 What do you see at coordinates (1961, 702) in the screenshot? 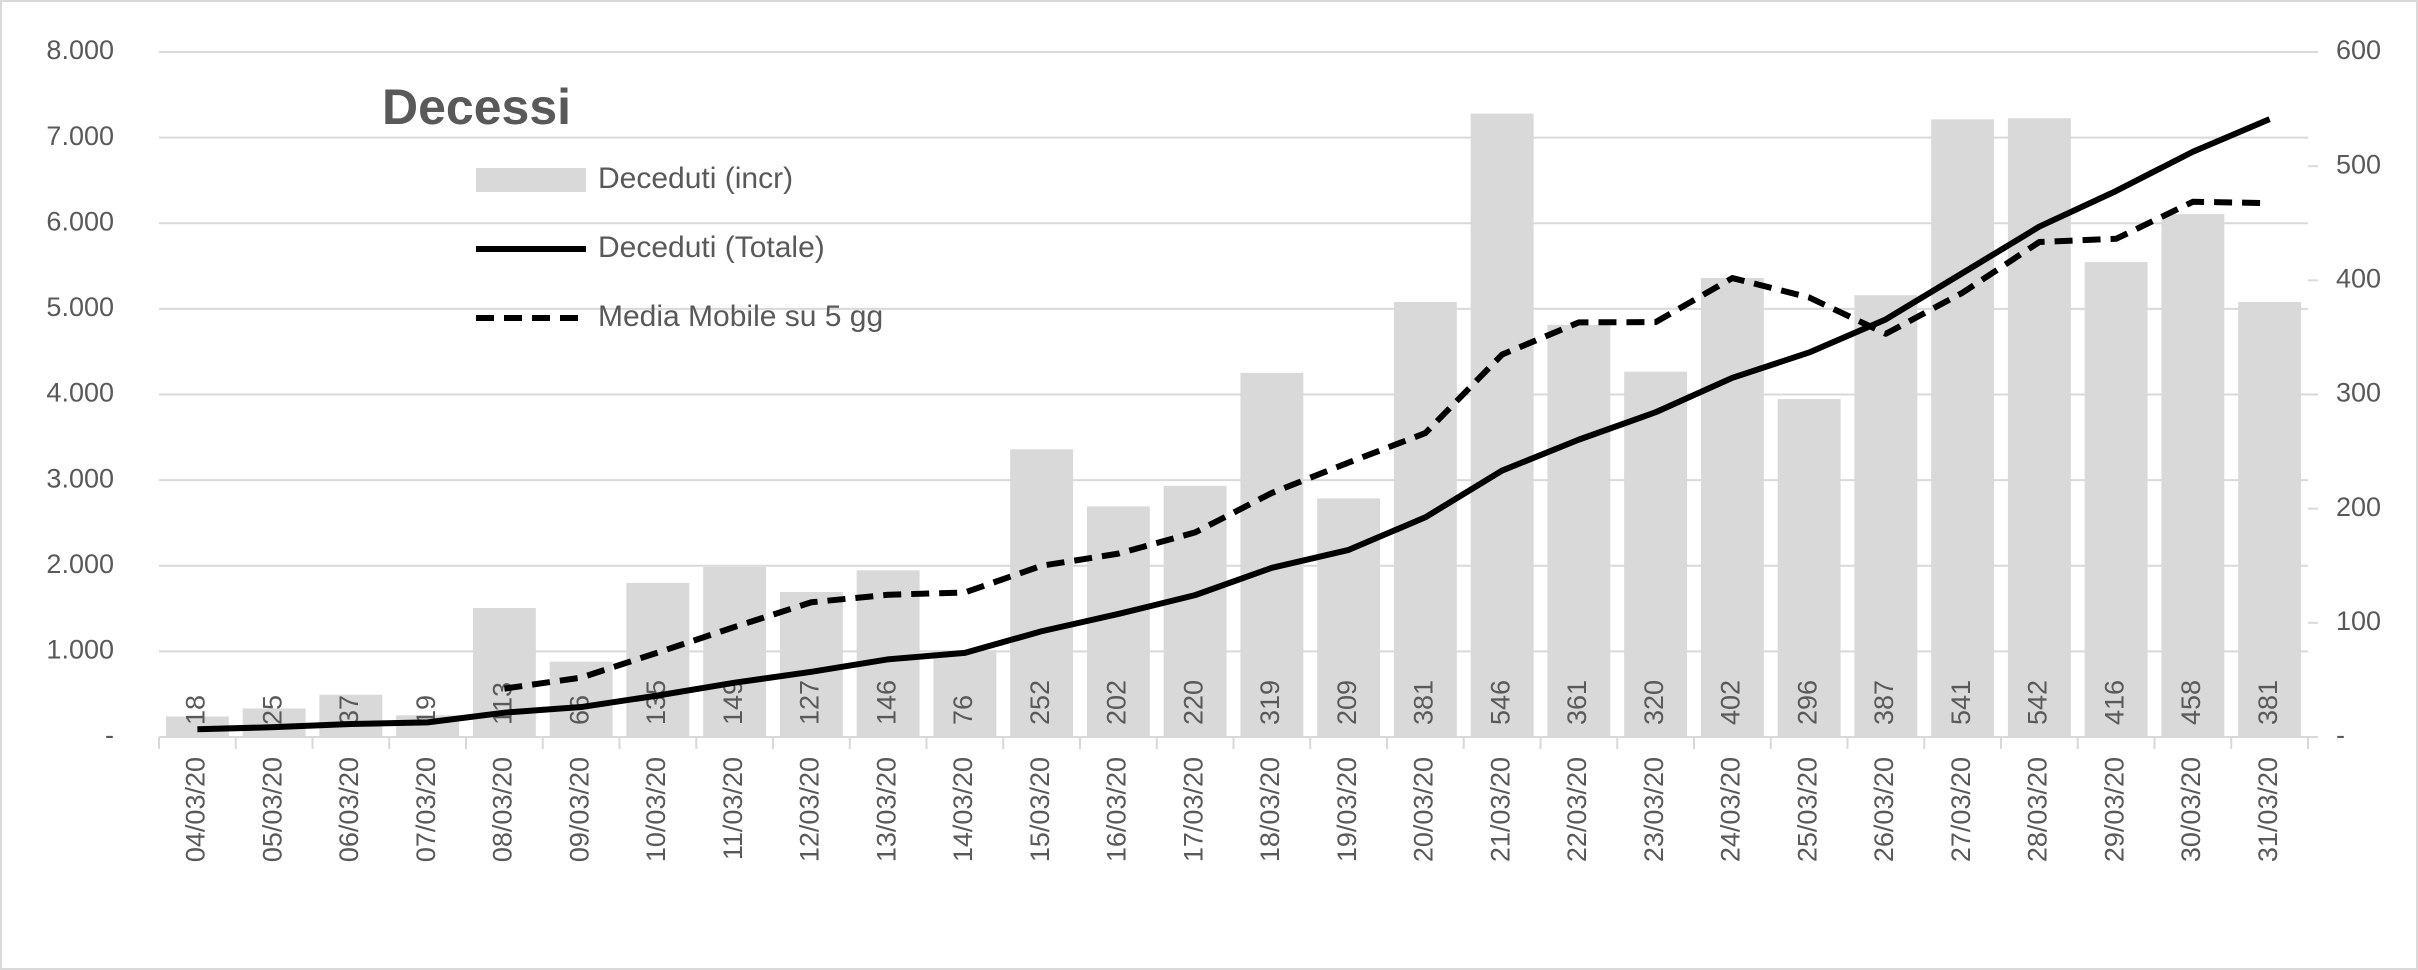
I see `data-label: 541` at bounding box center [1961, 702].